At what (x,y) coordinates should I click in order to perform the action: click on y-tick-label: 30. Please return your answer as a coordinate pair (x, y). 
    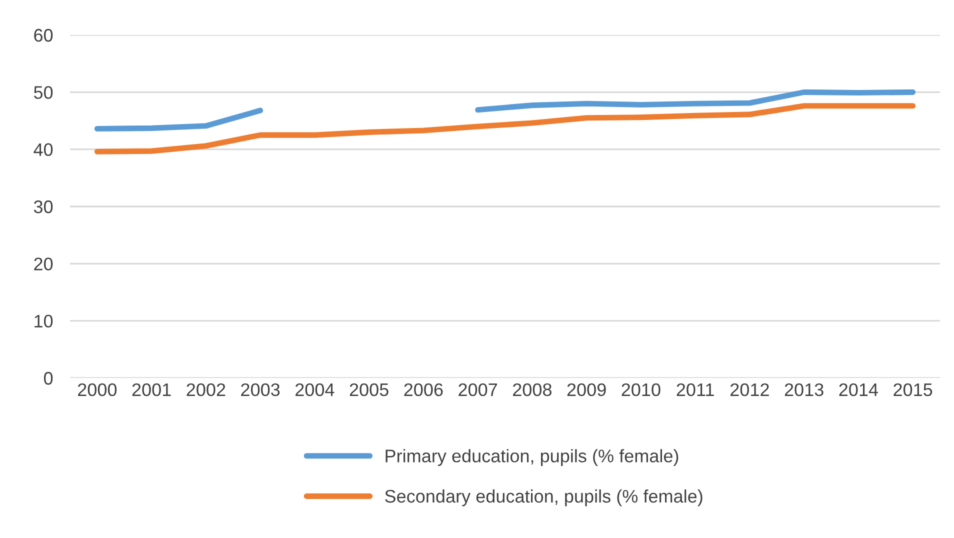
    Looking at the image, I should click on (43, 207).